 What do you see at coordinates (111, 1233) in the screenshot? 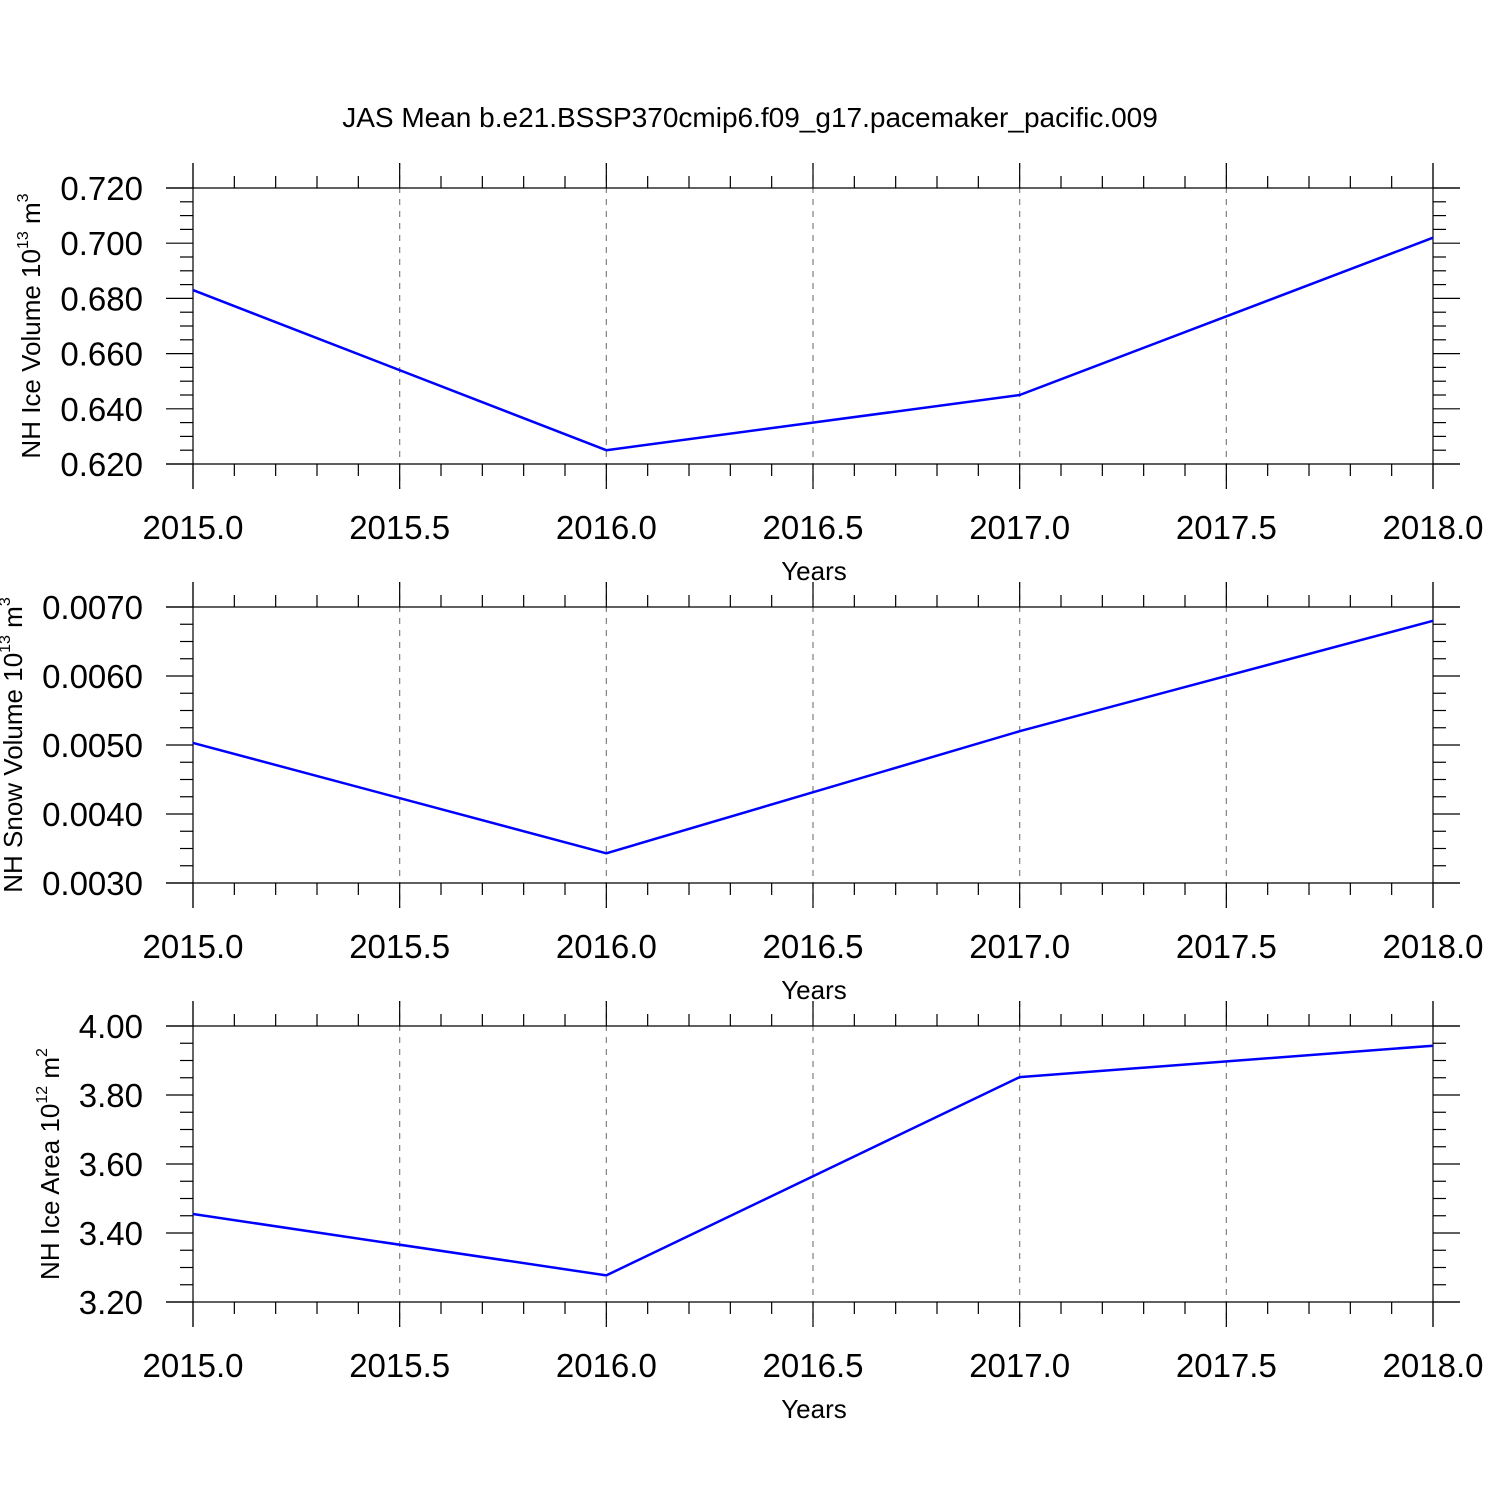
I see `y-tick-label: 3.40` at bounding box center [111, 1233].